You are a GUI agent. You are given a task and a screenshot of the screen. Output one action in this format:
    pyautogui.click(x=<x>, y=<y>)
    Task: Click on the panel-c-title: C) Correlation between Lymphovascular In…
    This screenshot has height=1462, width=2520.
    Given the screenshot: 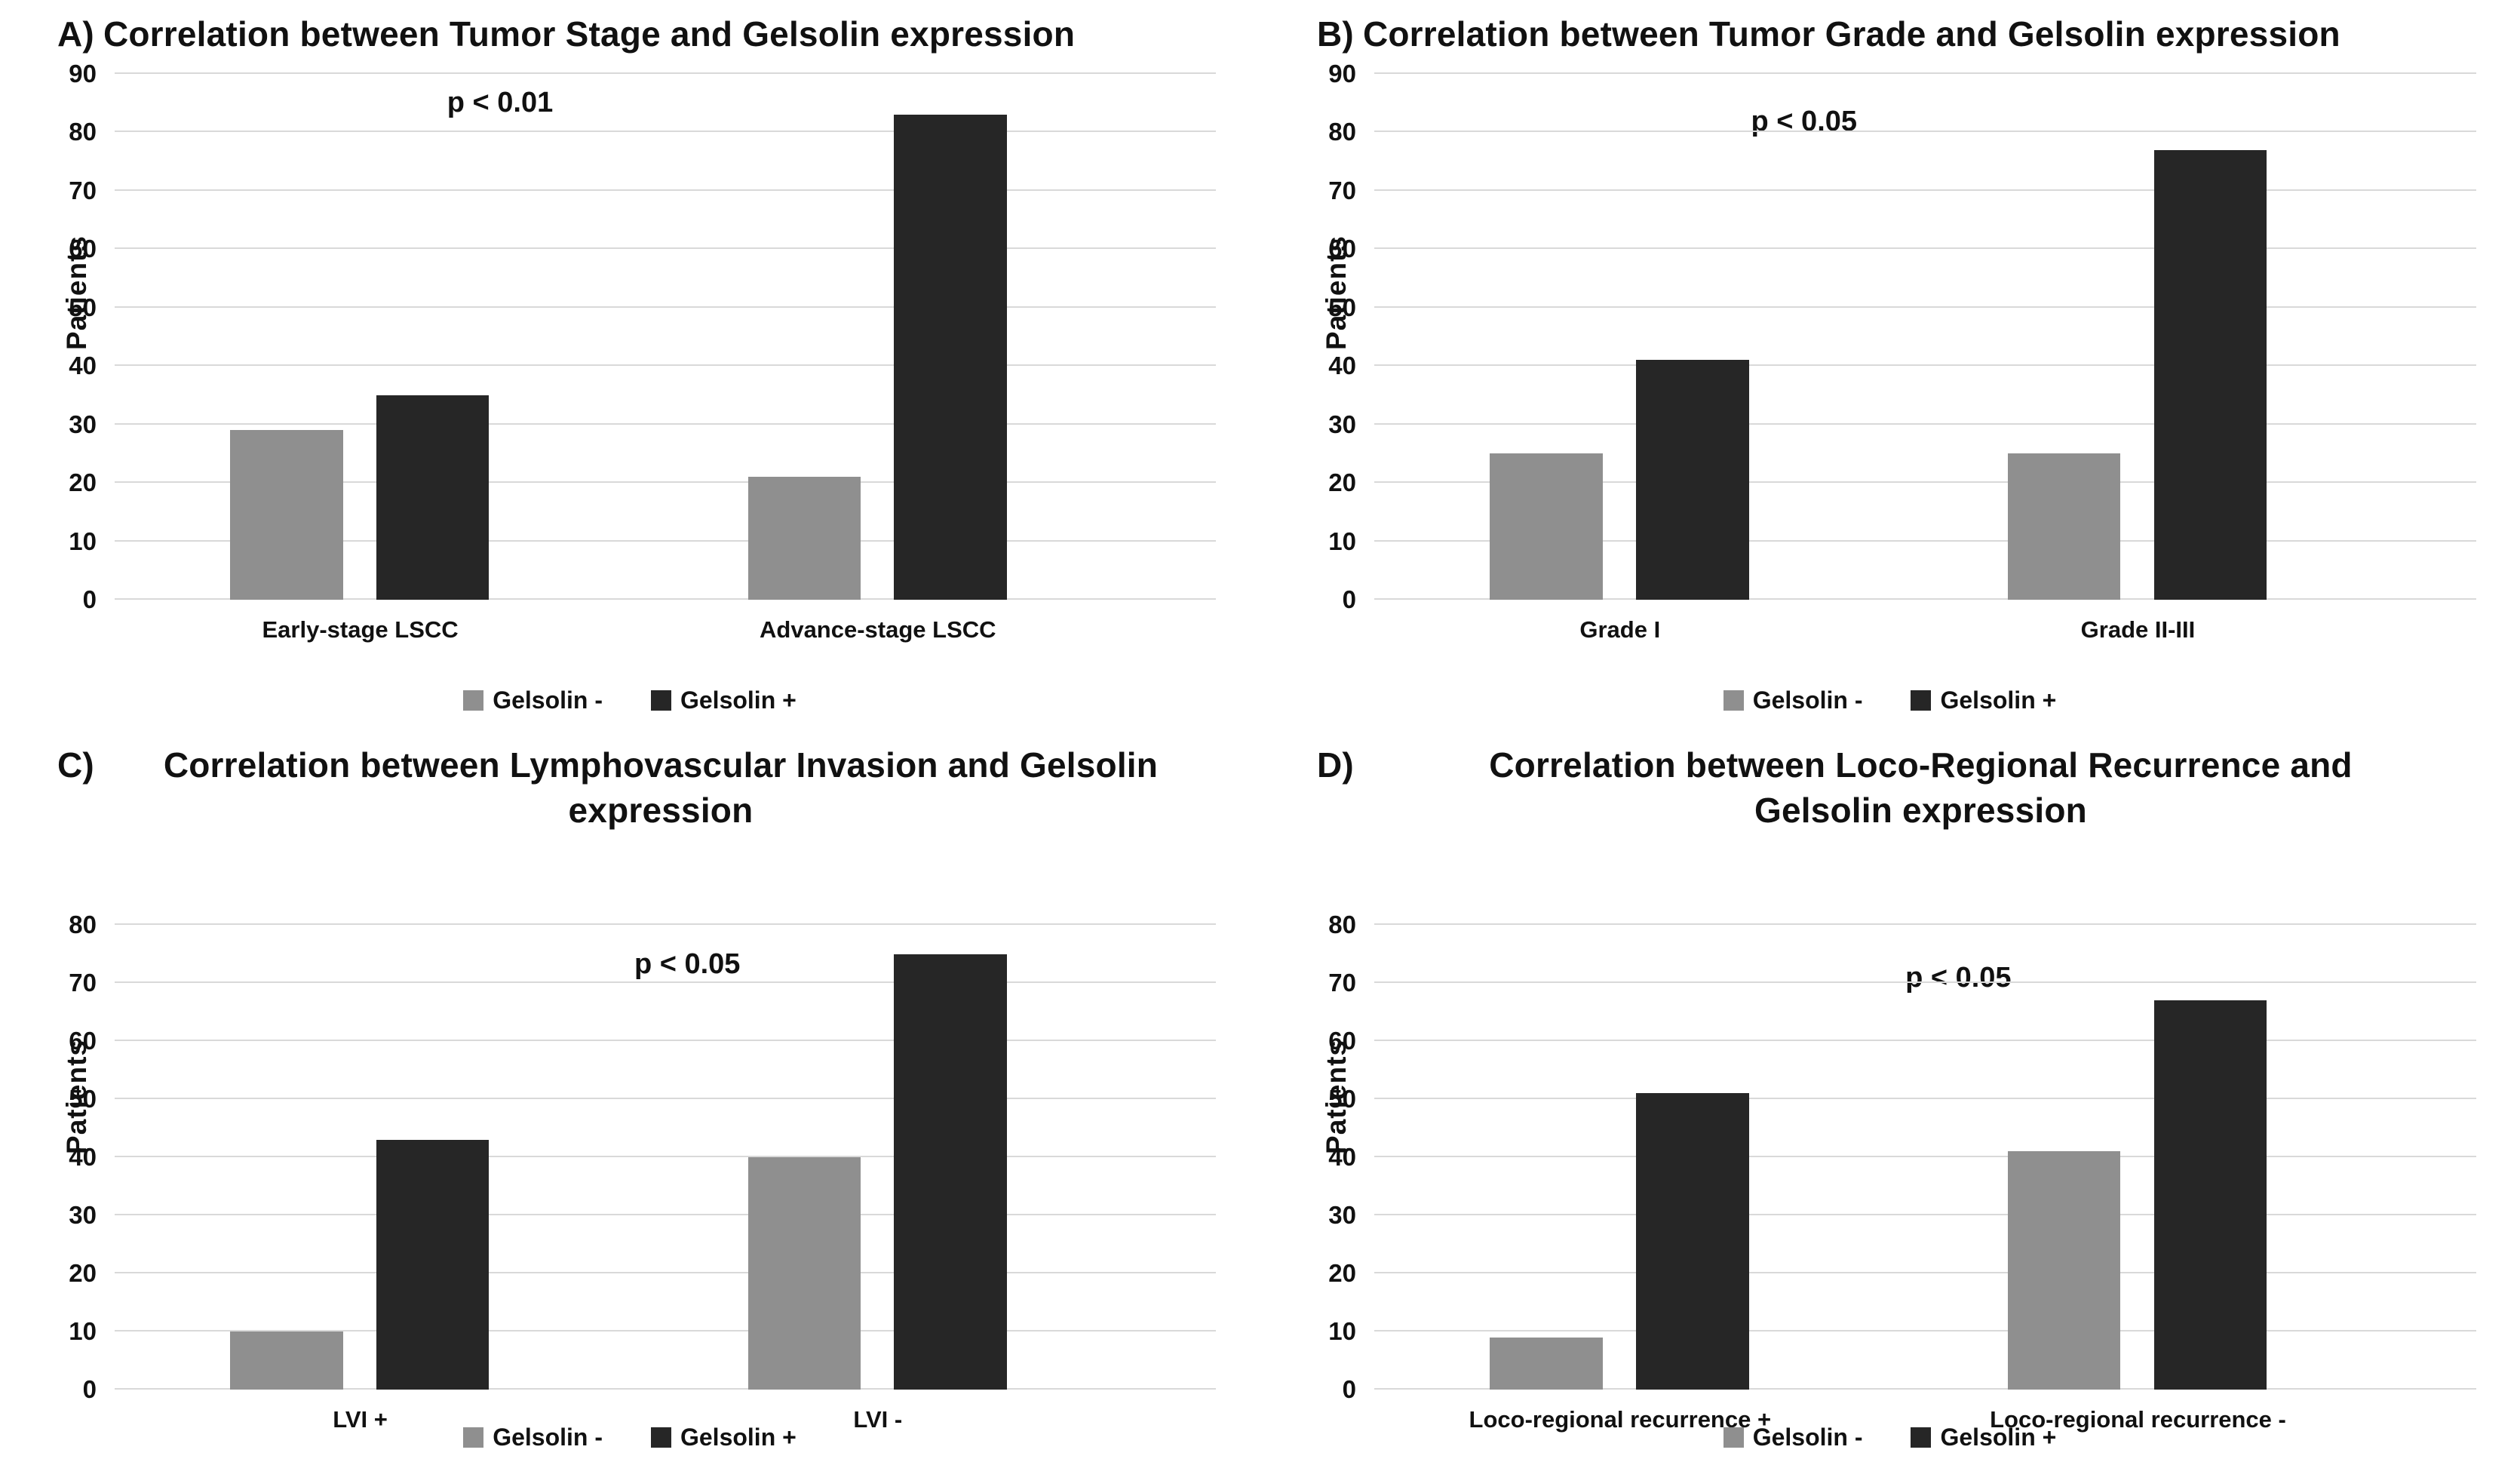 What is the action you would take?
    pyautogui.click(x=630, y=782)
    